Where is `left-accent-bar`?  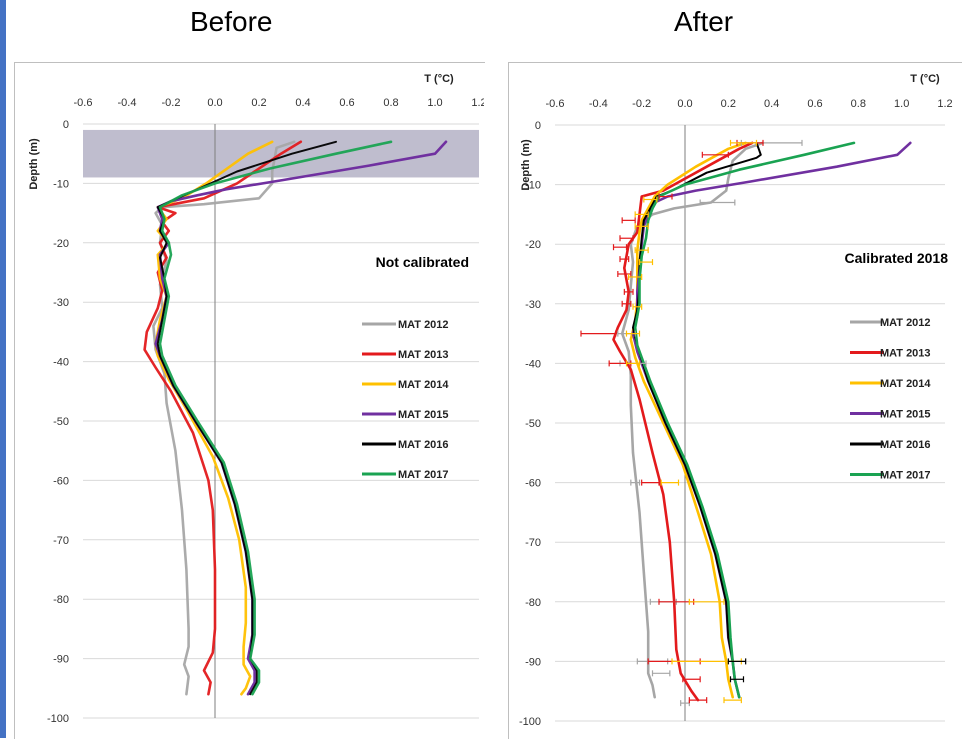 left-accent-bar is located at coordinates (3, 369).